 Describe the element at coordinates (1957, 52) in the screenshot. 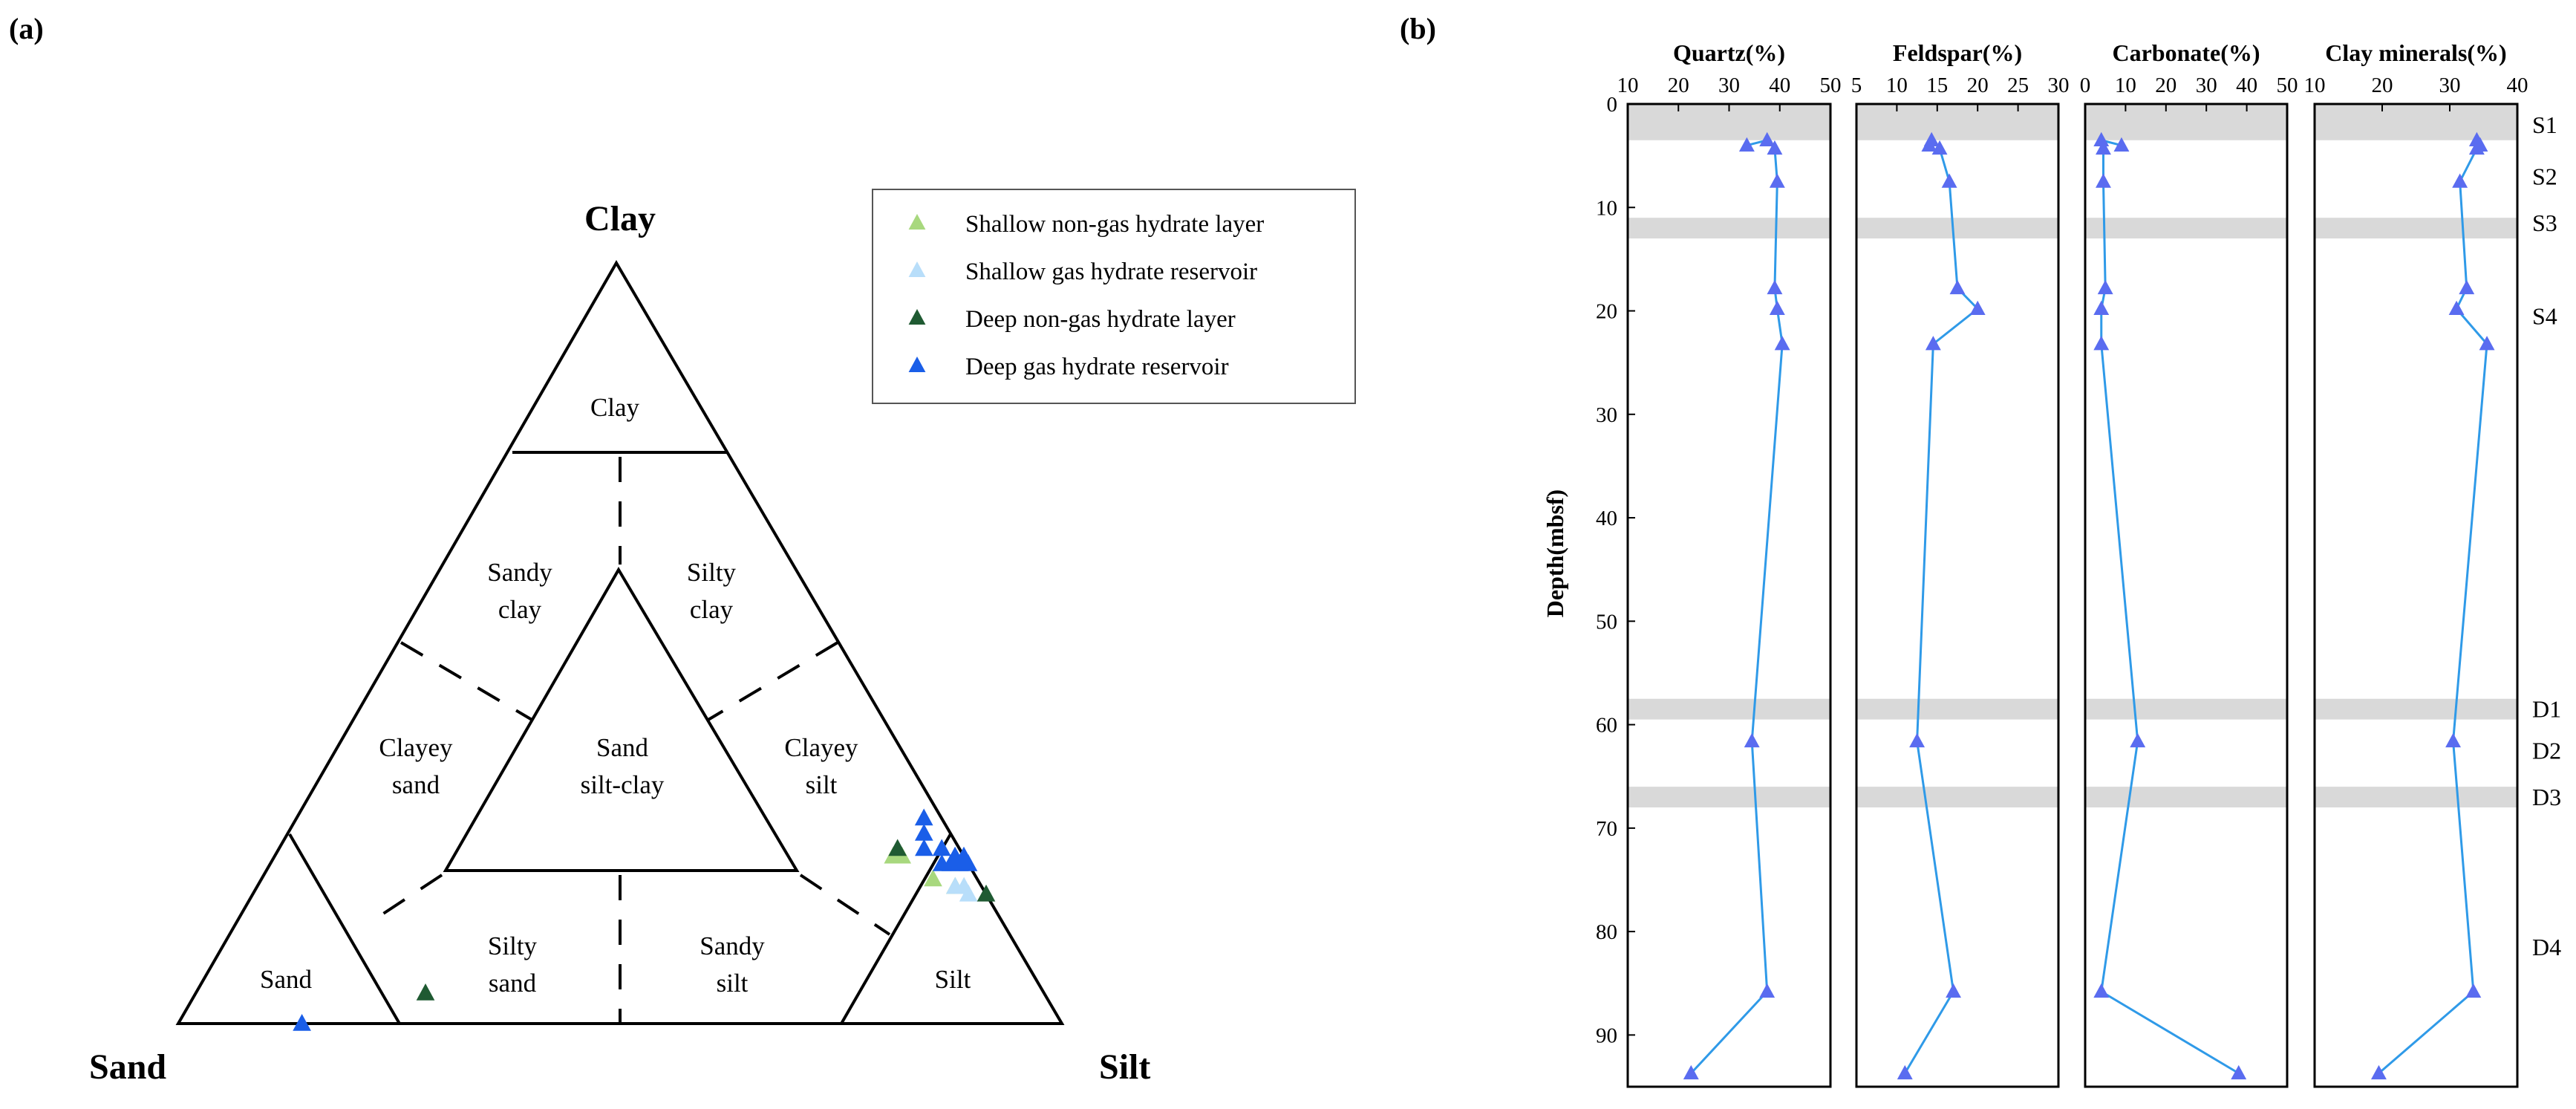

I see `profile-title-1: Feldspar(%)` at that location.